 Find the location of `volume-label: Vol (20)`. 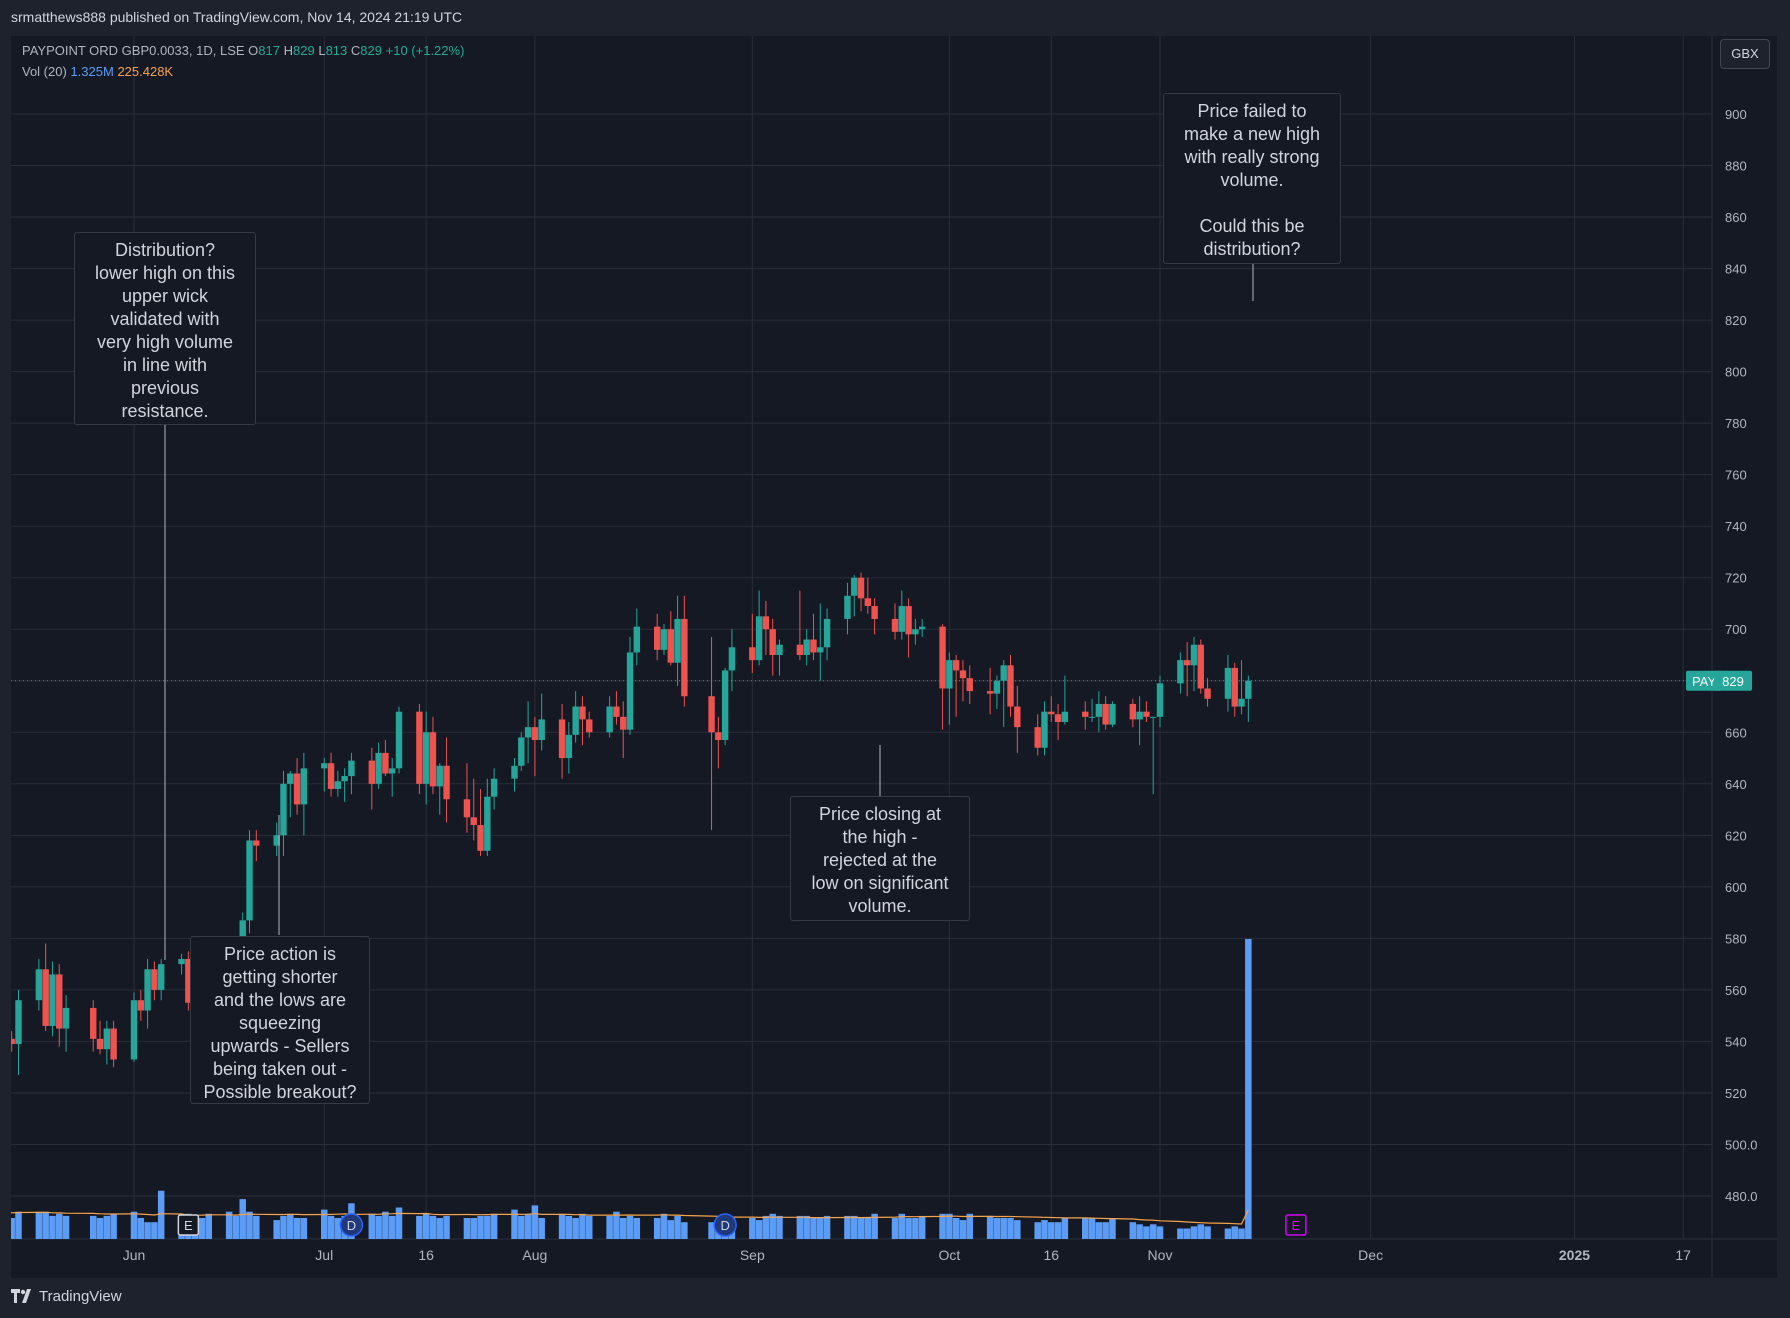

volume-label: Vol (20) is located at coordinates (44, 71).